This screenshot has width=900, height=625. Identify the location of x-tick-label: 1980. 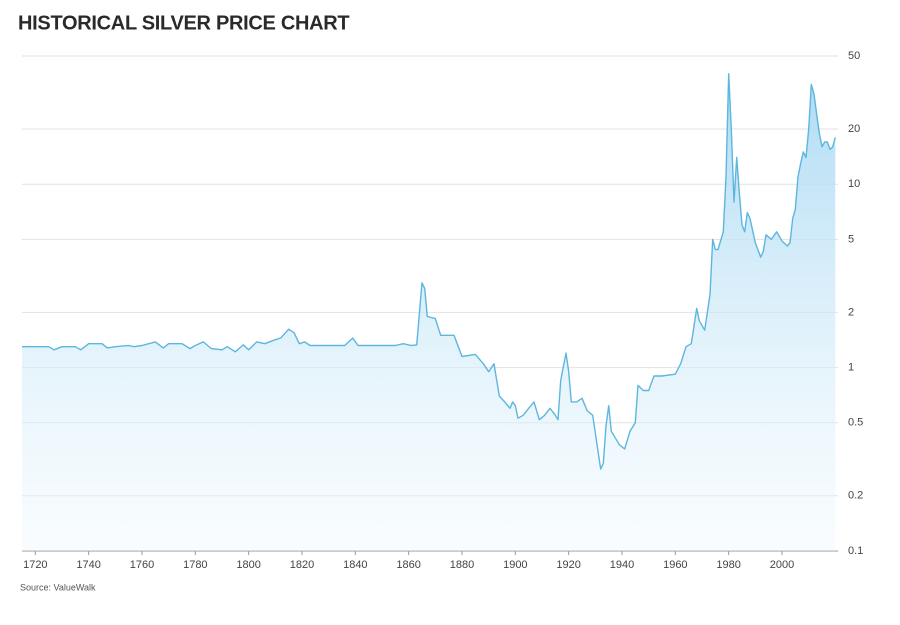
(728, 565).